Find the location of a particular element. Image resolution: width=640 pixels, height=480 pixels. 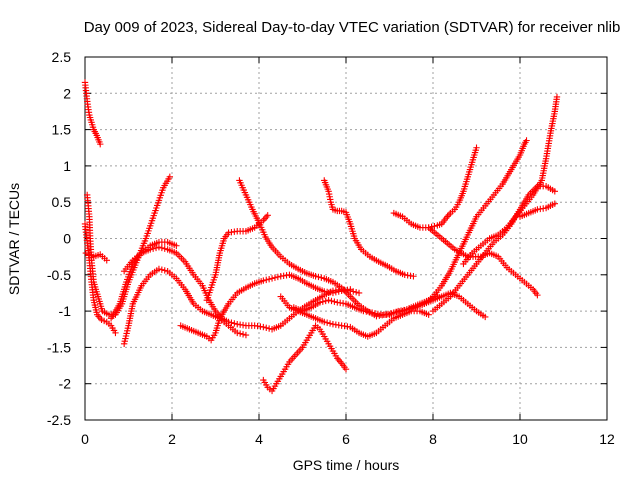

x-tick-label: 0 is located at coordinates (85, 439).